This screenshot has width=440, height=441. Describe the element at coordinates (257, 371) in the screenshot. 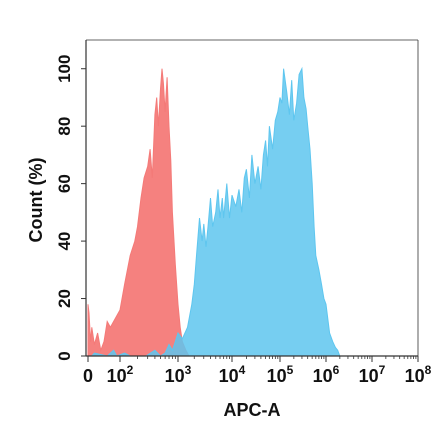

I see `x-tick-labels: 0 10² 10³ 10⁴ 10⁵ 10⁶ 10⁷ 10⁸` at that location.